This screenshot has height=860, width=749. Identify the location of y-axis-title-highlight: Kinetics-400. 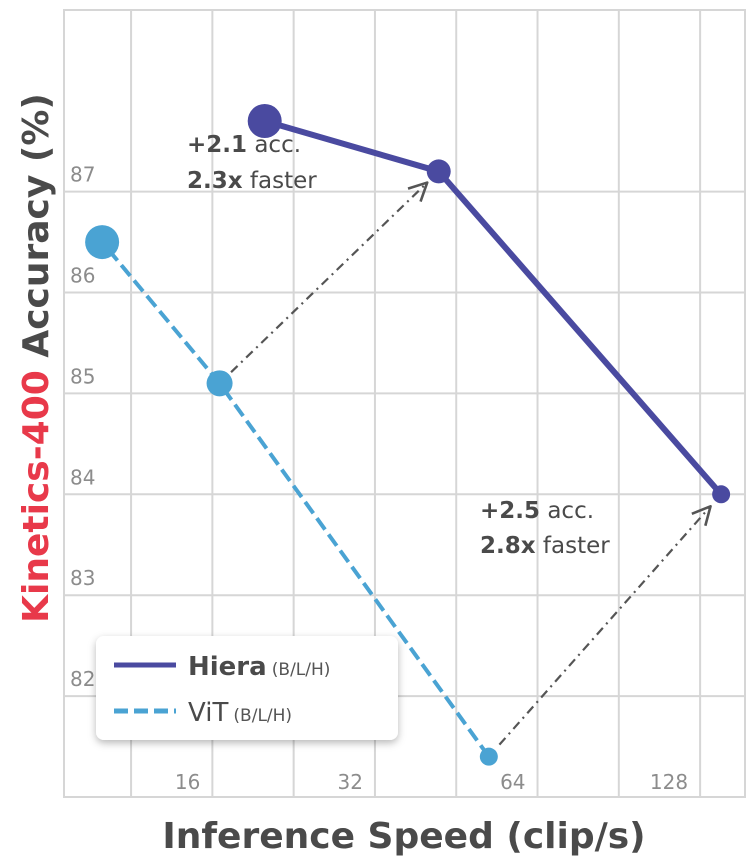
(36, 496).